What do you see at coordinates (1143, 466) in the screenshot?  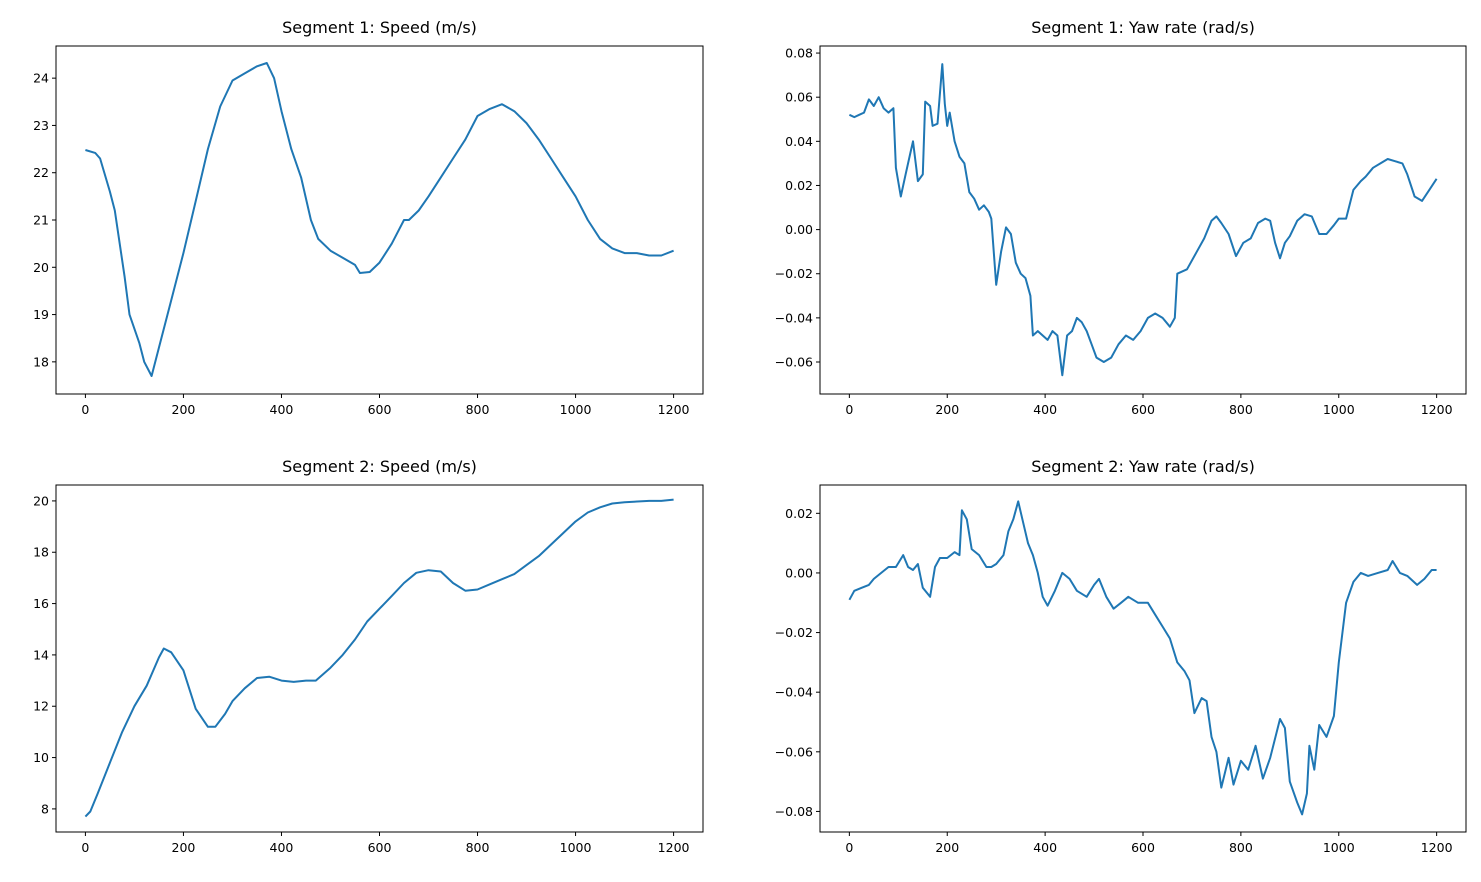 I see `chart-title: Segment 2: Yaw rate (rad/s)` at bounding box center [1143, 466].